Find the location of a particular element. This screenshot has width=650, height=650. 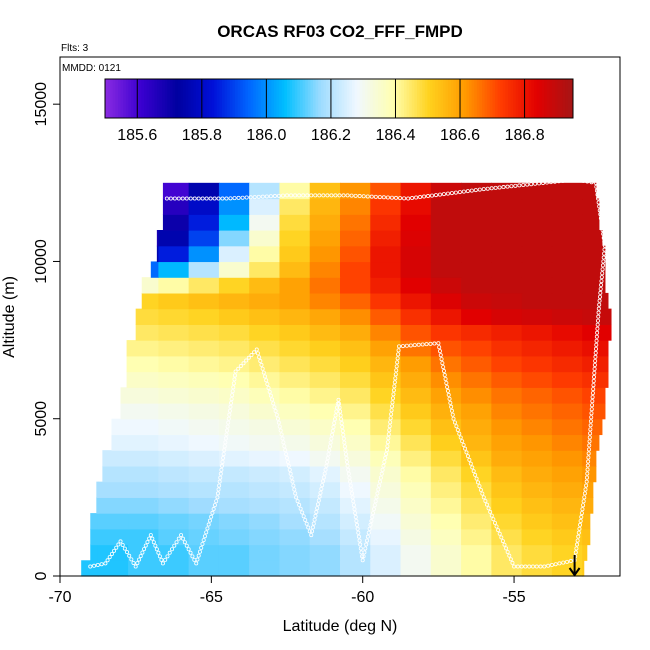

colorbar-tick-label: 186.8 is located at coordinates (525, 135).